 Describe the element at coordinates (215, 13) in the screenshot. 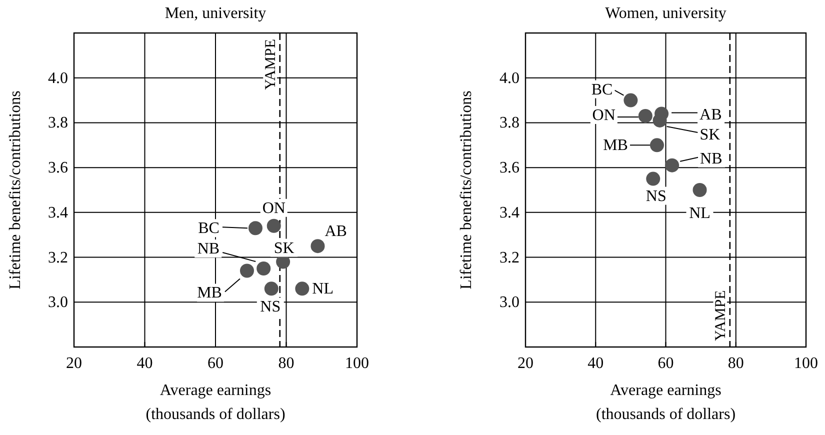

I see `chart-title: Men, university` at that location.